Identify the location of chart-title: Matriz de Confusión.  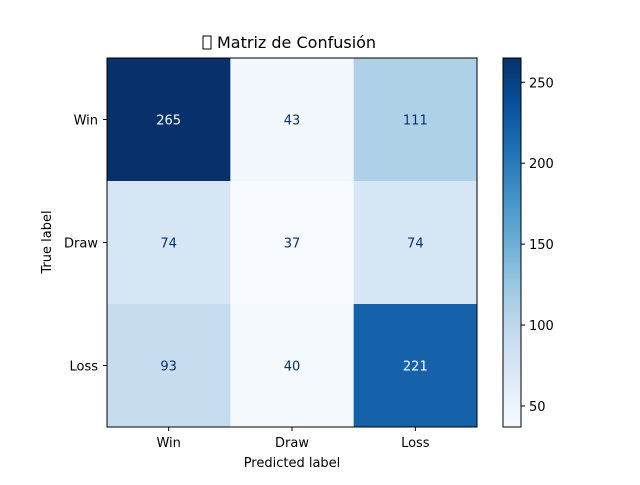
(296, 42).